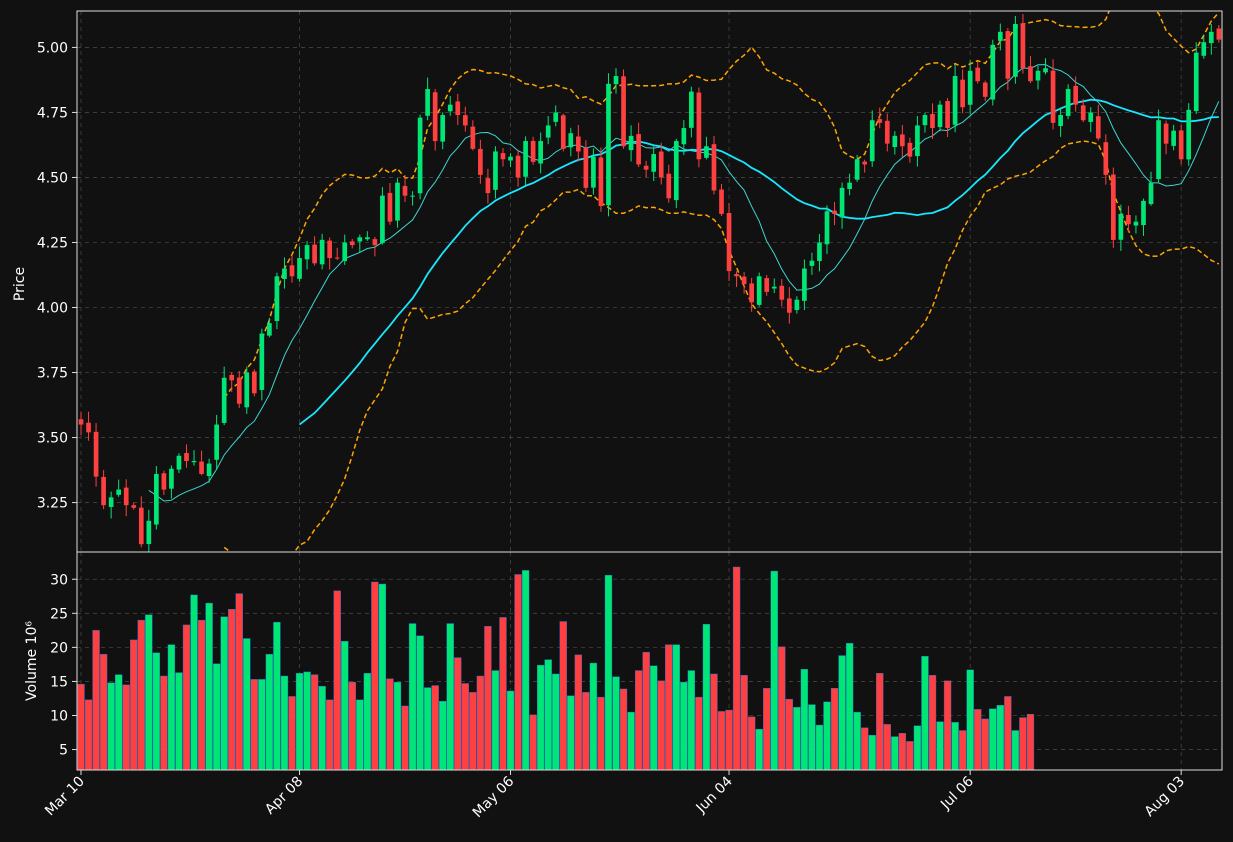 The image size is (1233, 842). I want to click on price-tick-label: 4.75, so click(52, 113).